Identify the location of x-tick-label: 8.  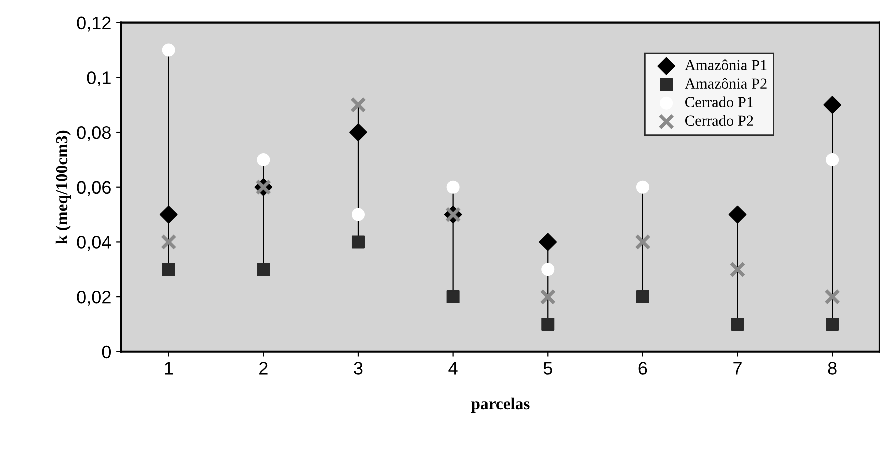
(832, 368).